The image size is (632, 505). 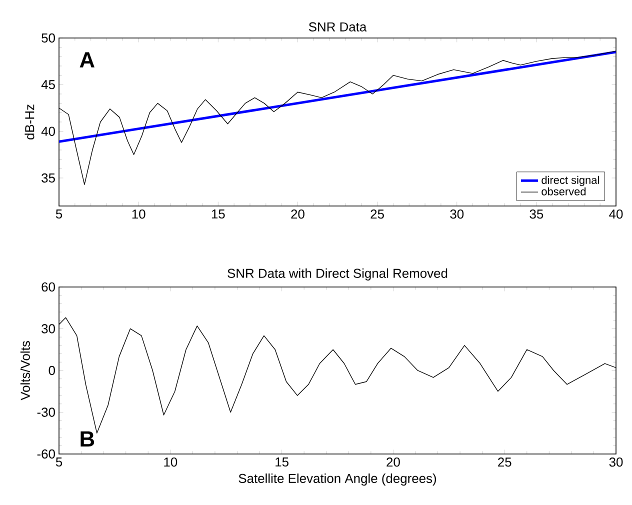 What do you see at coordinates (48, 287) in the screenshot?
I see `y-tick-label: 60` at bounding box center [48, 287].